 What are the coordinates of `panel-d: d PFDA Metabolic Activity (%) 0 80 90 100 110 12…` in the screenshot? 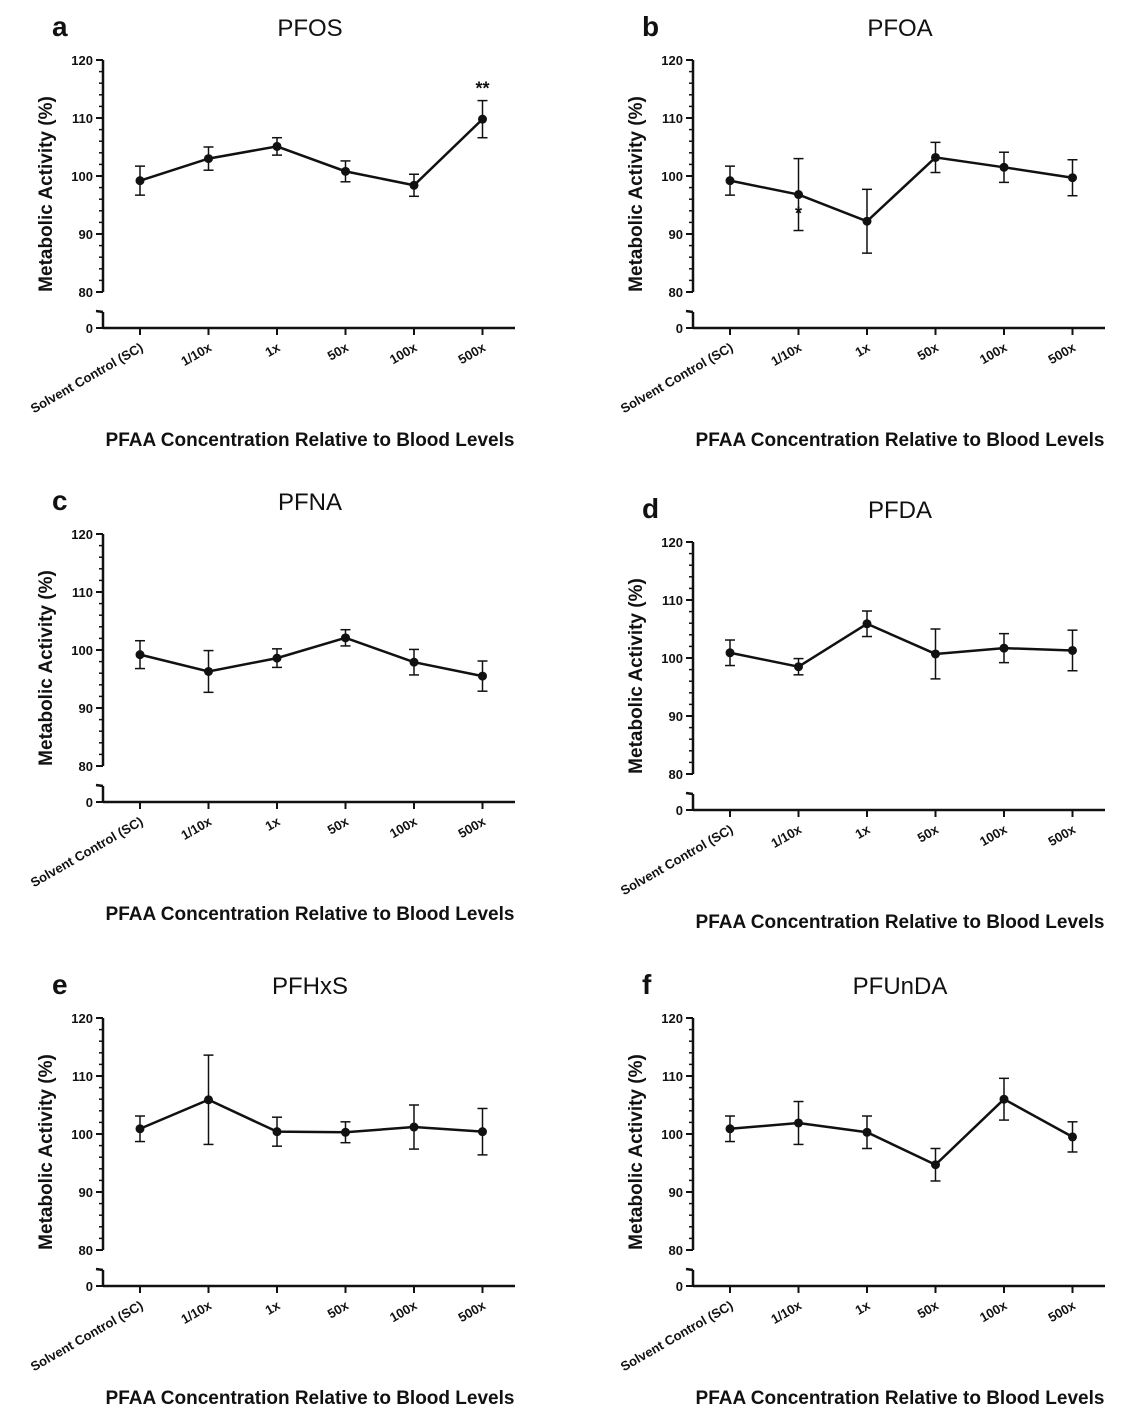 It's located at (861, 713).